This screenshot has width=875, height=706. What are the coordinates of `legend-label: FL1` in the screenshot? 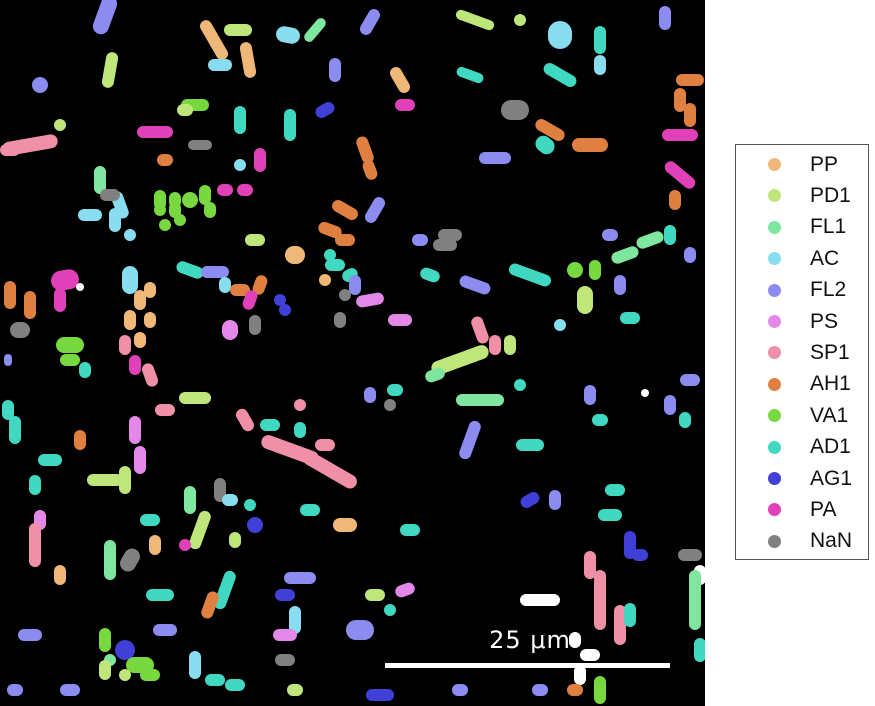 It's located at (828, 227).